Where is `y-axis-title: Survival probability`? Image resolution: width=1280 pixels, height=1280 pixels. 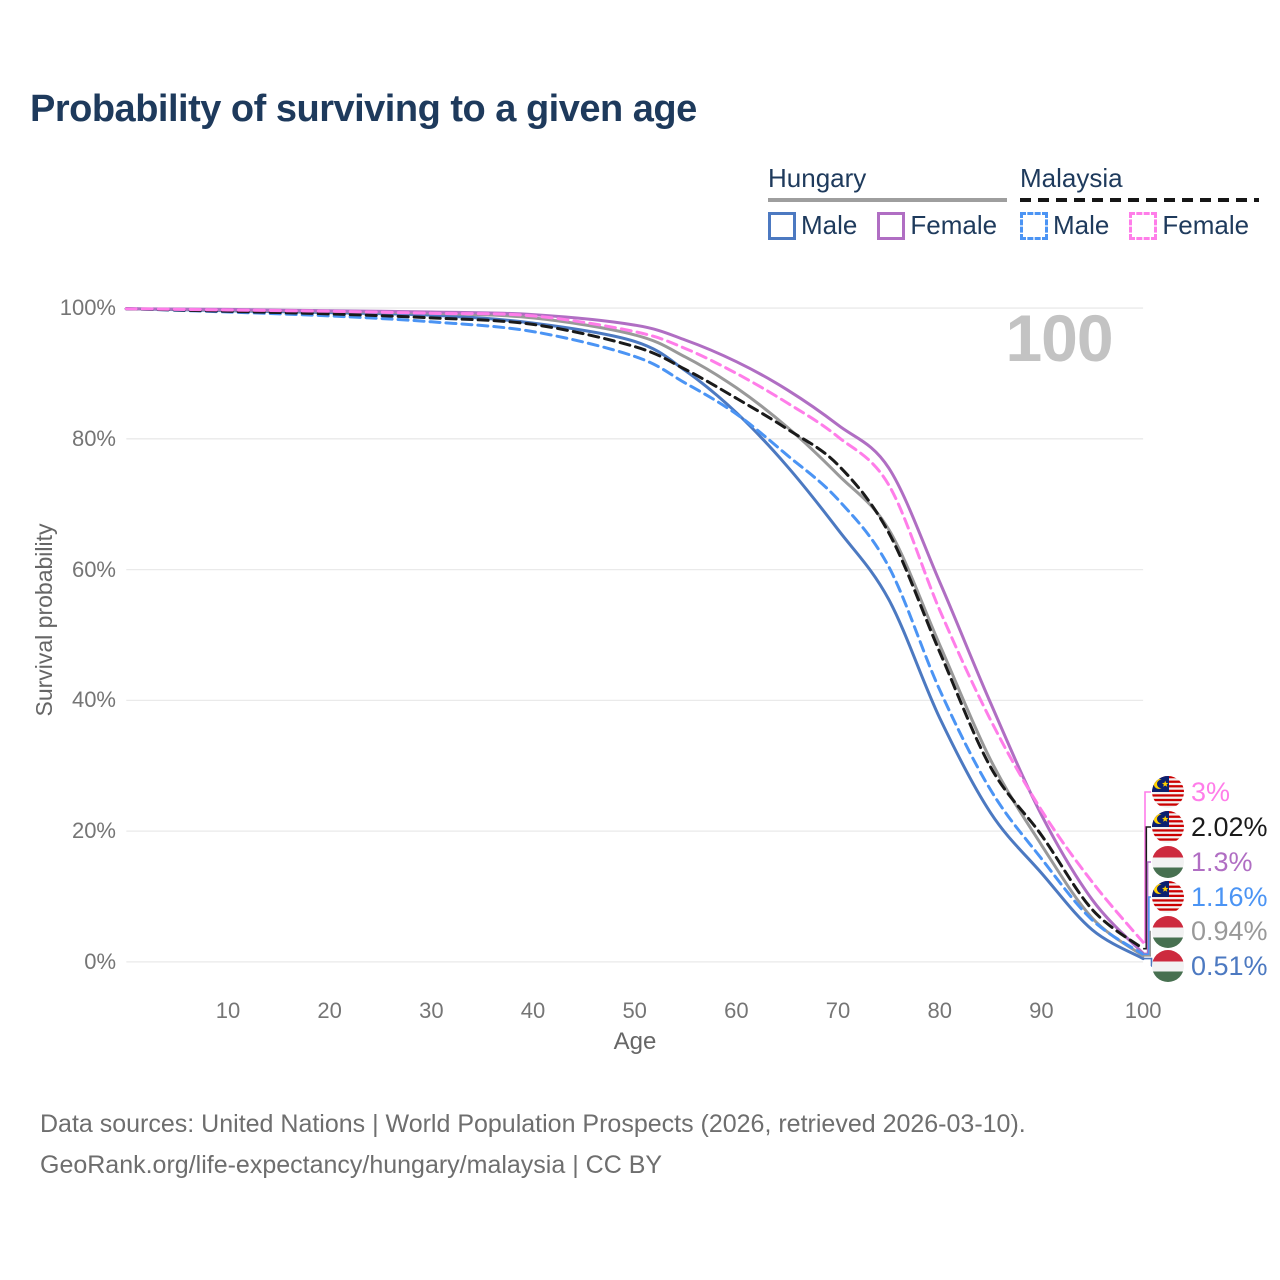
y-axis-title: Survival probability is located at coordinates (44, 620).